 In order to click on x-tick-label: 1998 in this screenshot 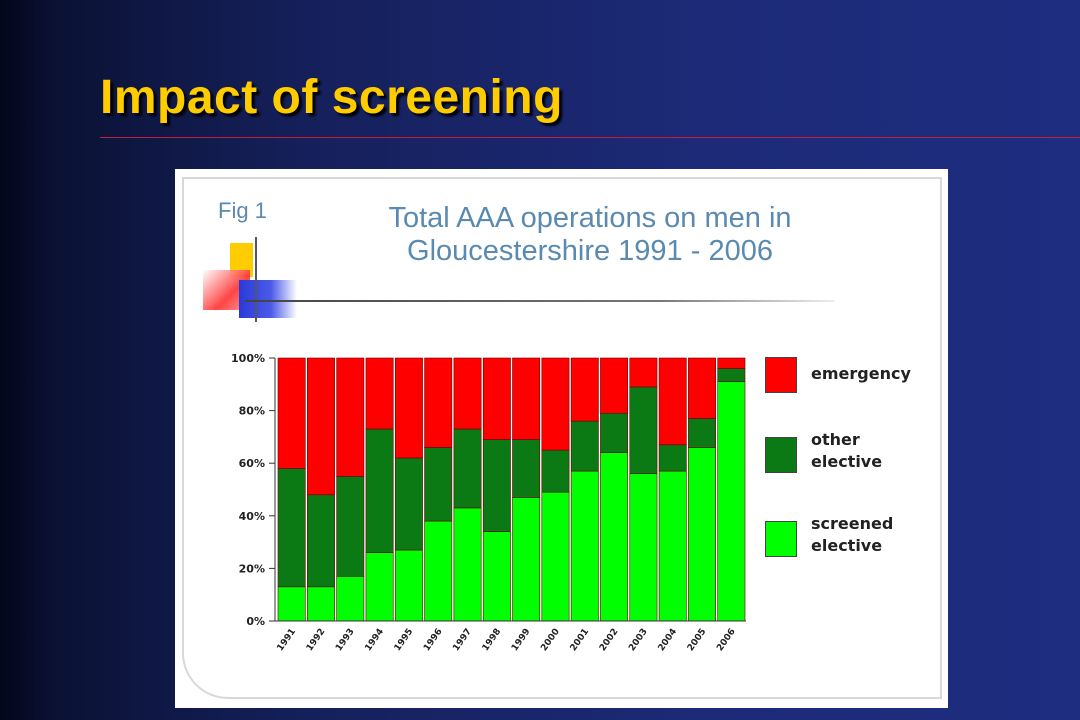, I will do `click(492, 640)`.